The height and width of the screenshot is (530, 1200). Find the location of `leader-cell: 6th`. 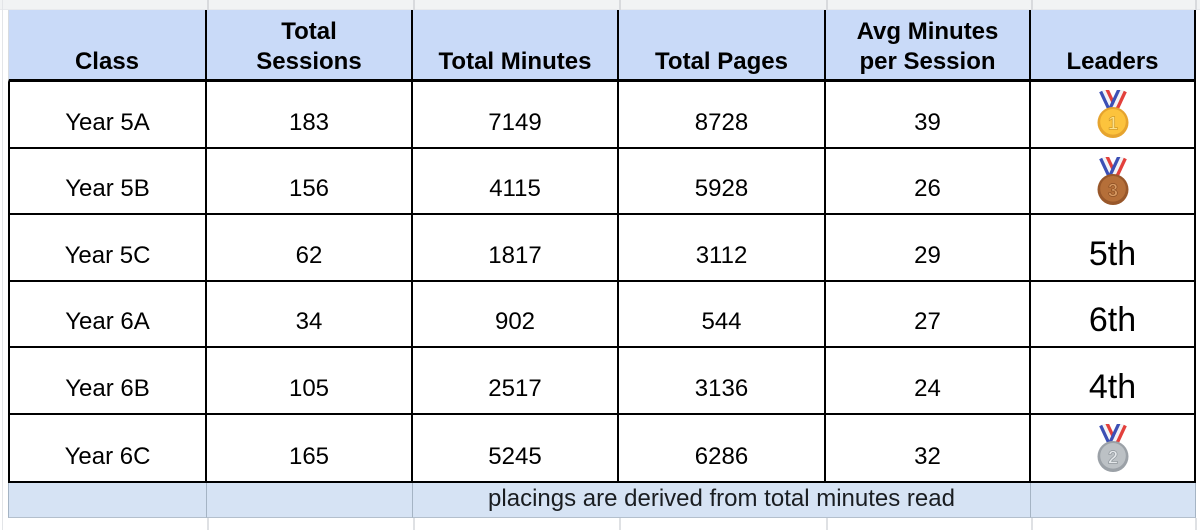

leader-cell: 6th is located at coordinates (1113, 315).